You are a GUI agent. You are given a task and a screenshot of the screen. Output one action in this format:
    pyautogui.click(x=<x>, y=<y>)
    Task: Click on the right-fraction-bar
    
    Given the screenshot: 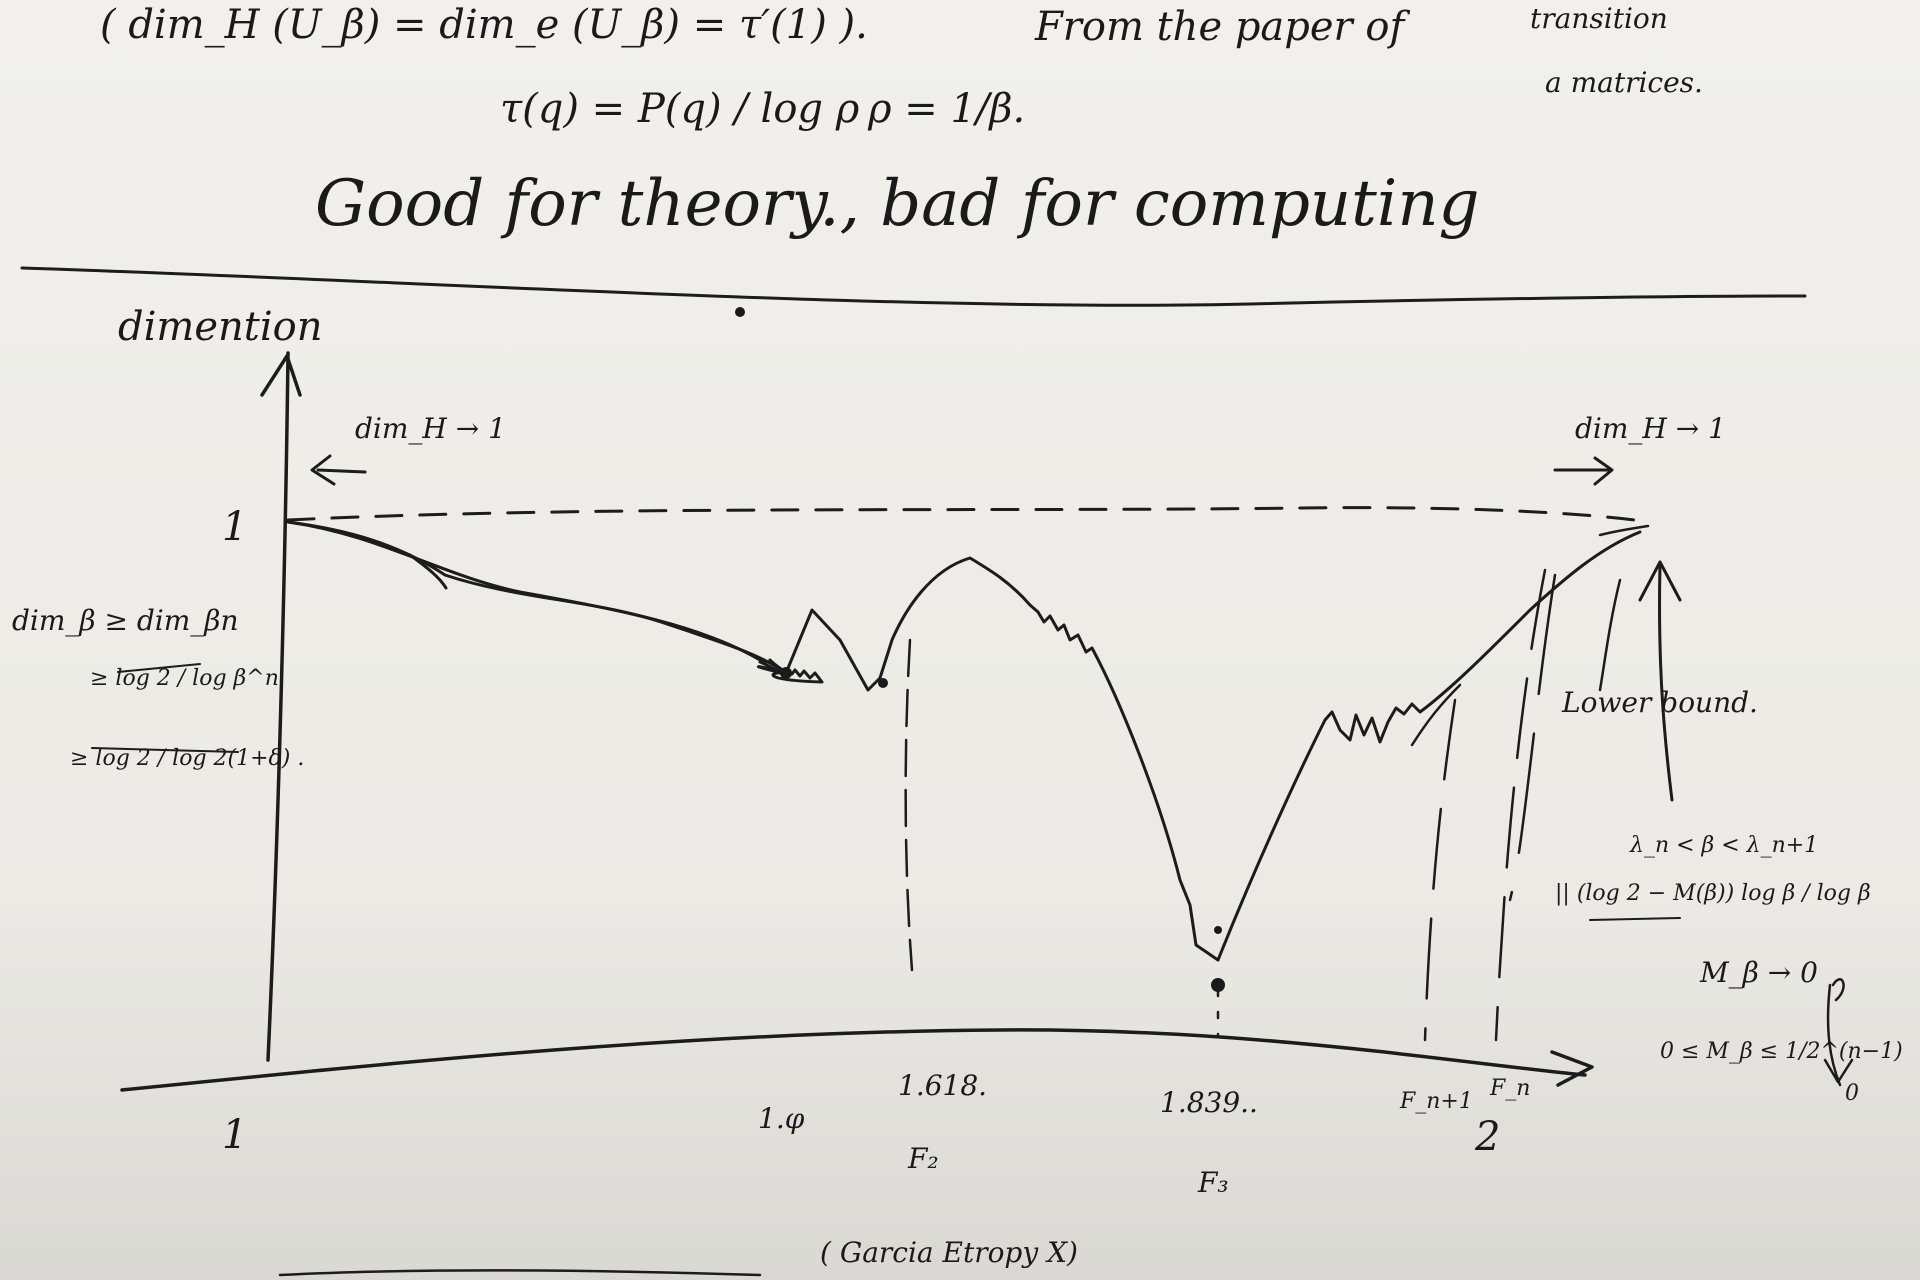 What is the action you would take?
    pyautogui.click(x=1635, y=919)
    